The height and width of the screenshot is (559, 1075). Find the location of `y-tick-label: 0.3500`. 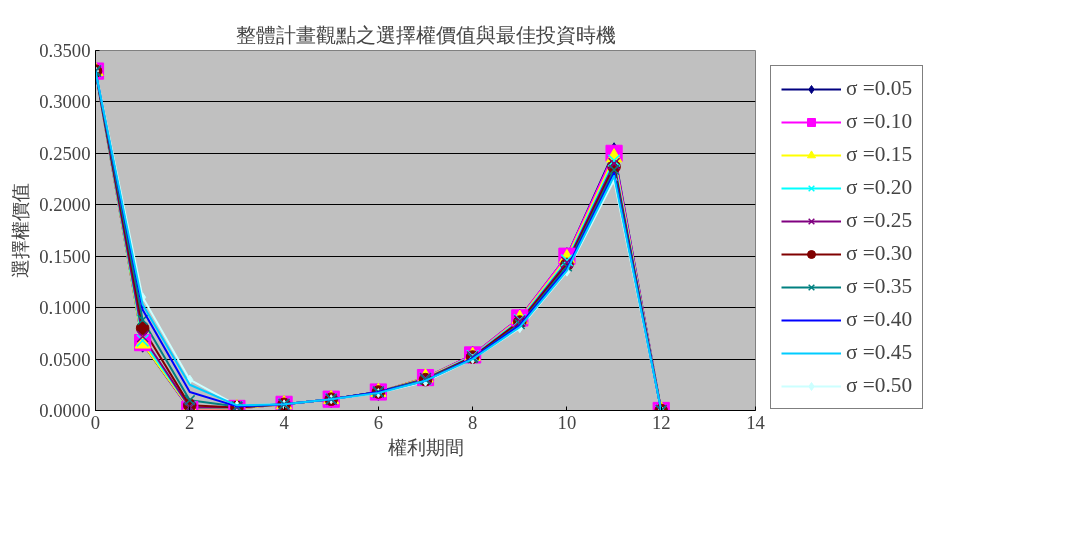

y-tick-label: 0.3500 is located at coordinates (65, 50).